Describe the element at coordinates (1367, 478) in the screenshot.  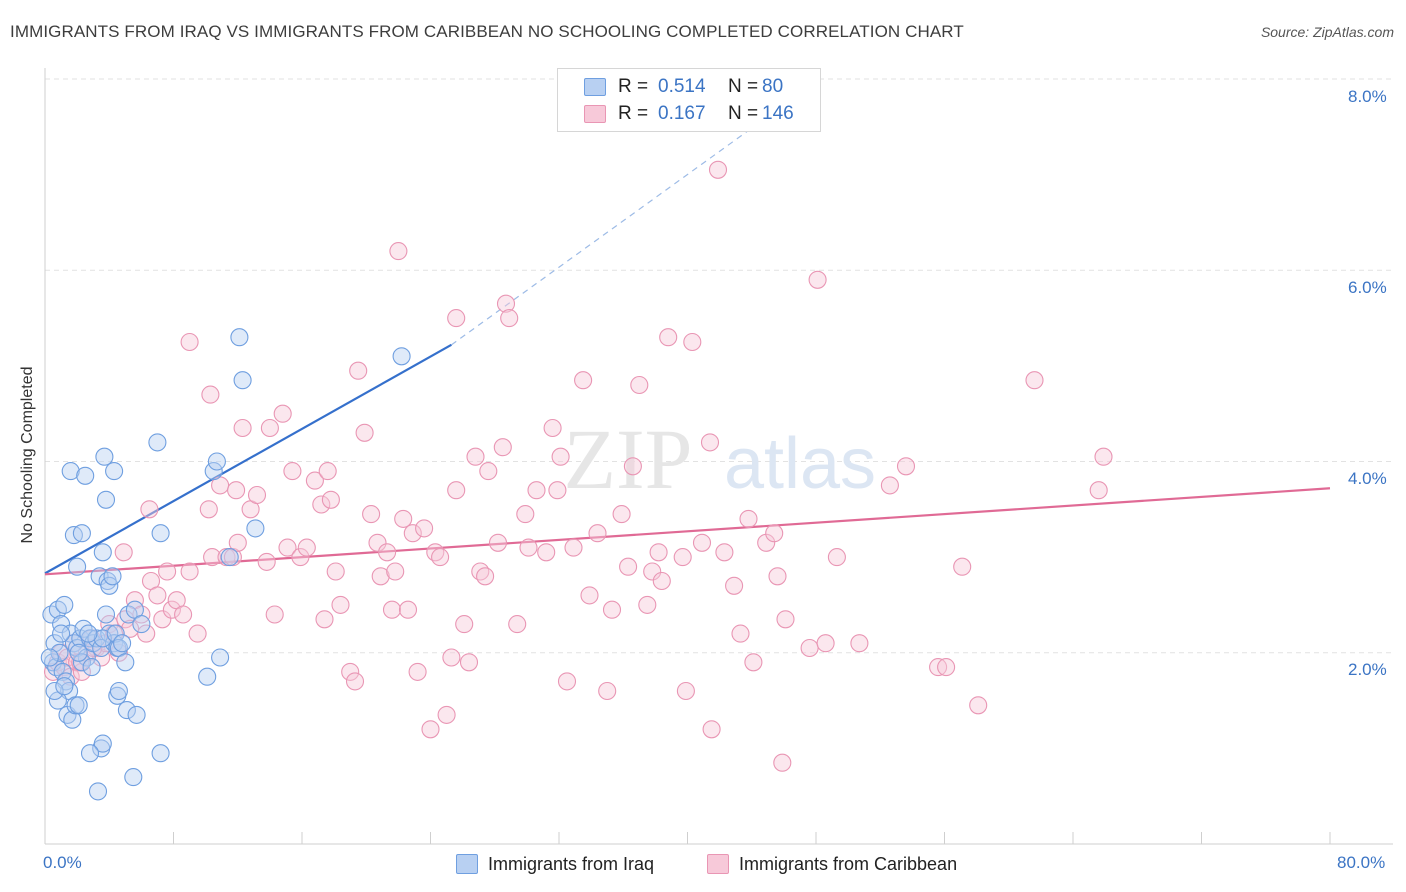
I see `y-tick-label: 4.0%` at that location.